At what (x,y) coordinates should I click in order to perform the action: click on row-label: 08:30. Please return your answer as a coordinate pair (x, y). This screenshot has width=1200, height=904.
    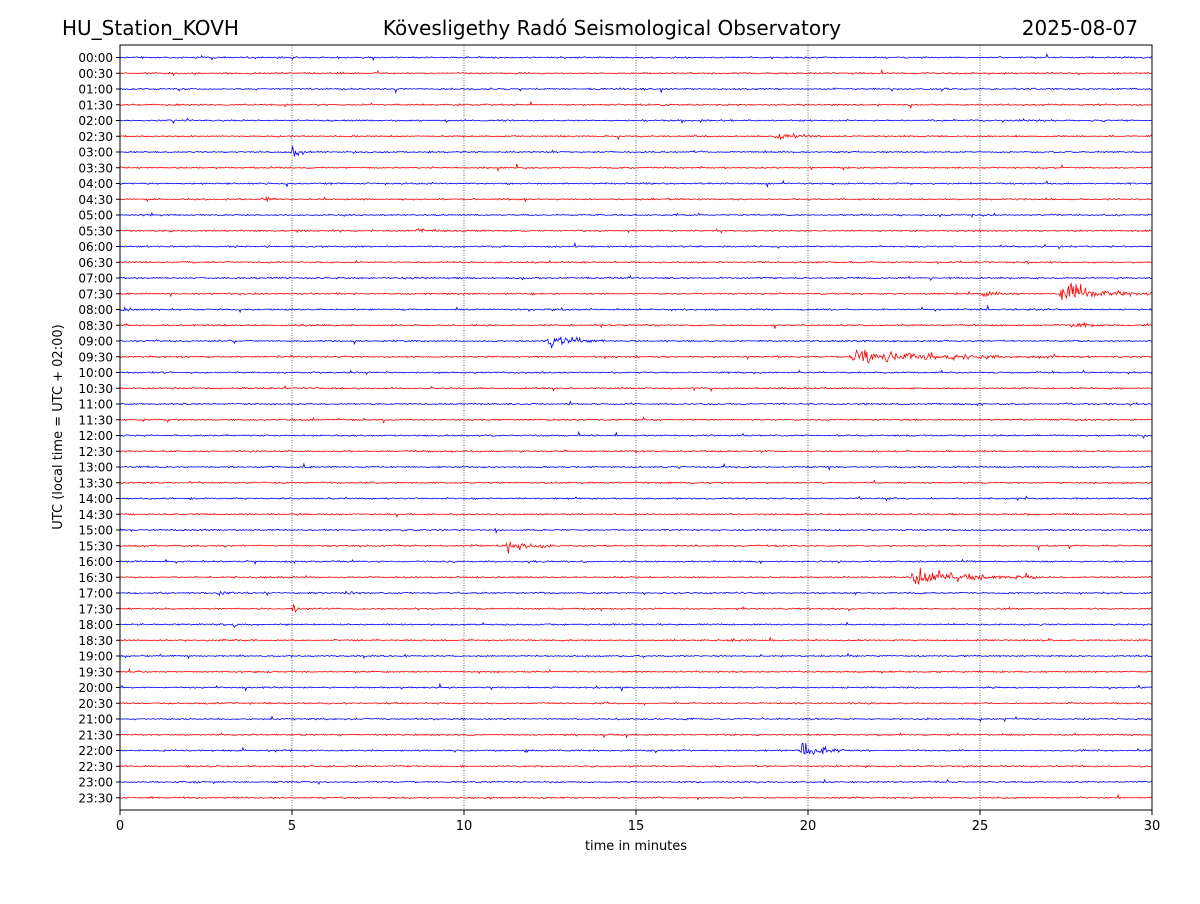
    Looking at the image, I should click on (95, 326).